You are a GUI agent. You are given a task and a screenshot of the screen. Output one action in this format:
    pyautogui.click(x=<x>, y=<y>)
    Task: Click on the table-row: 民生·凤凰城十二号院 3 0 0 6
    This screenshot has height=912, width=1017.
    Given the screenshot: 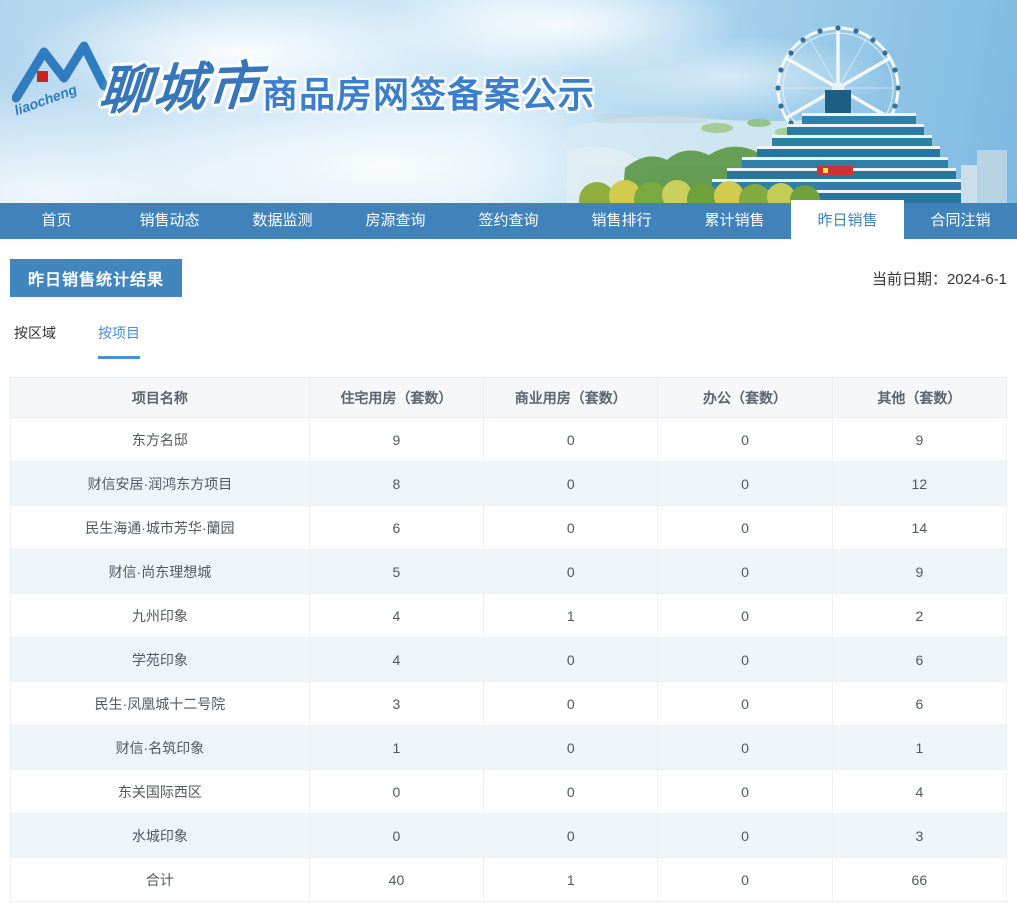 What is the action you would take?
    pyautogui.click(x=509, y=703)
    